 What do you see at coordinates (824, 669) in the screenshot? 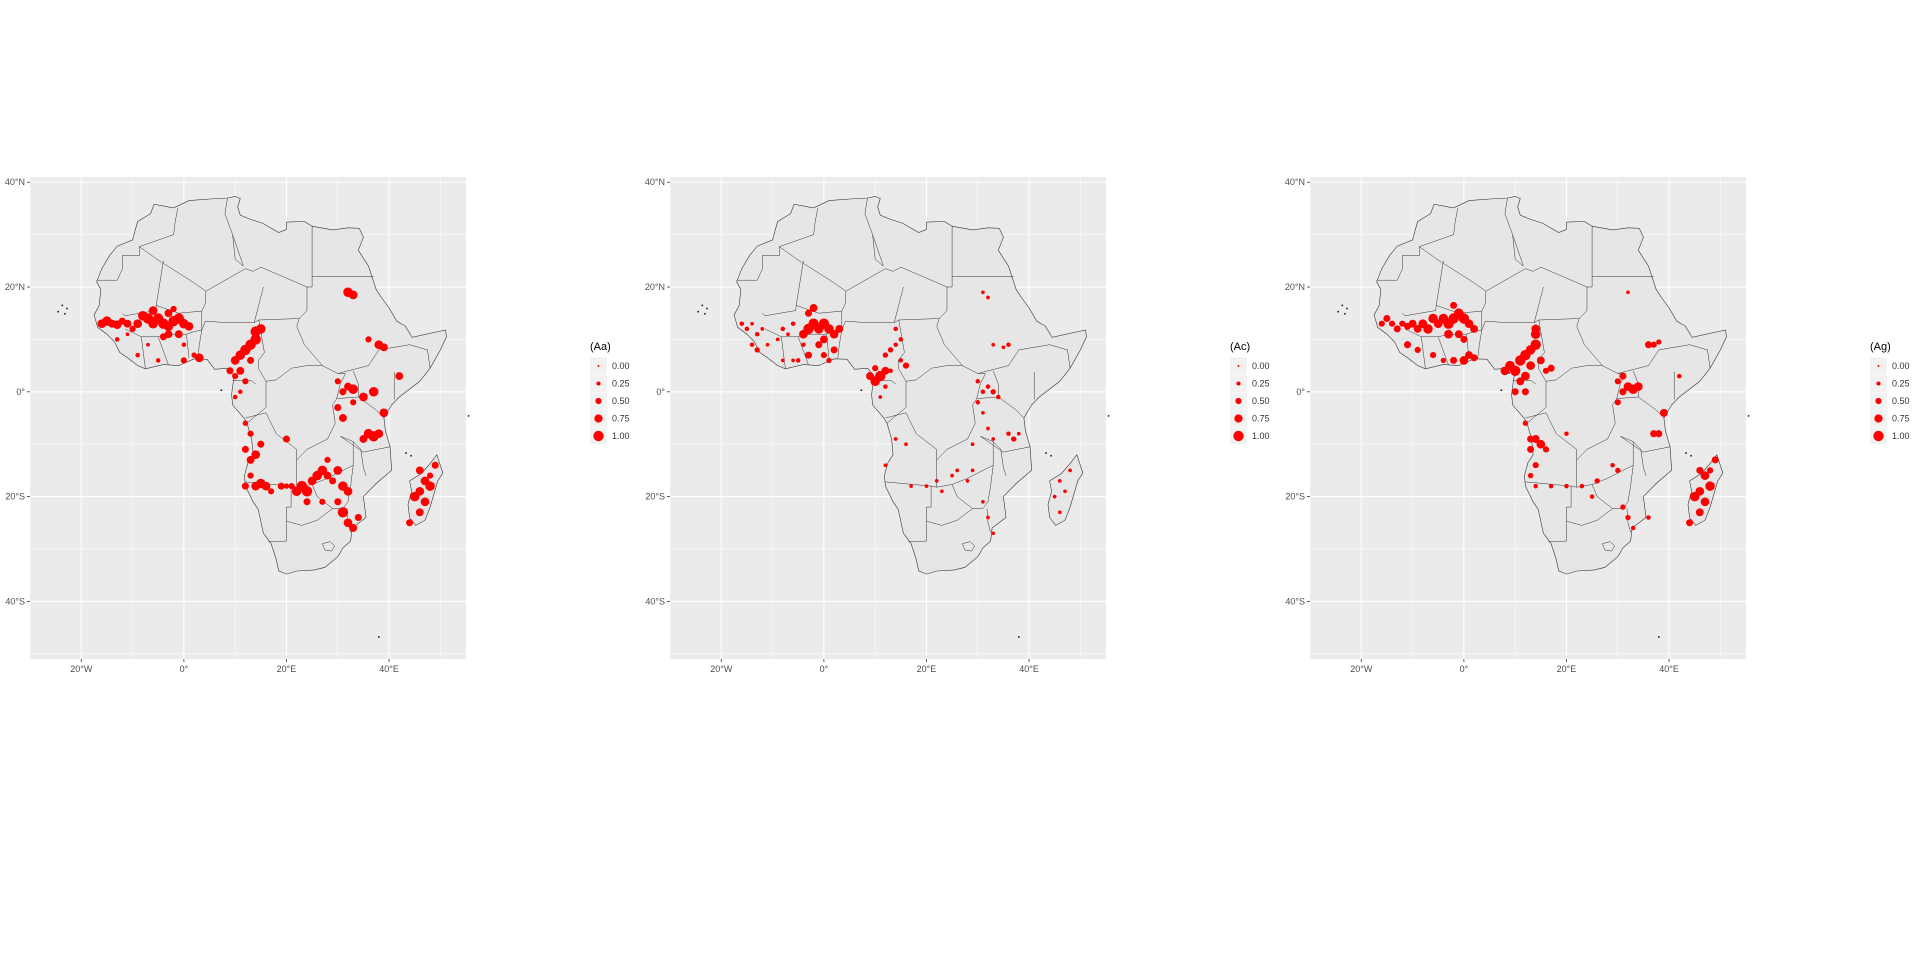
I see `x-tick-label: 0°` at bounding box center [824, 669].